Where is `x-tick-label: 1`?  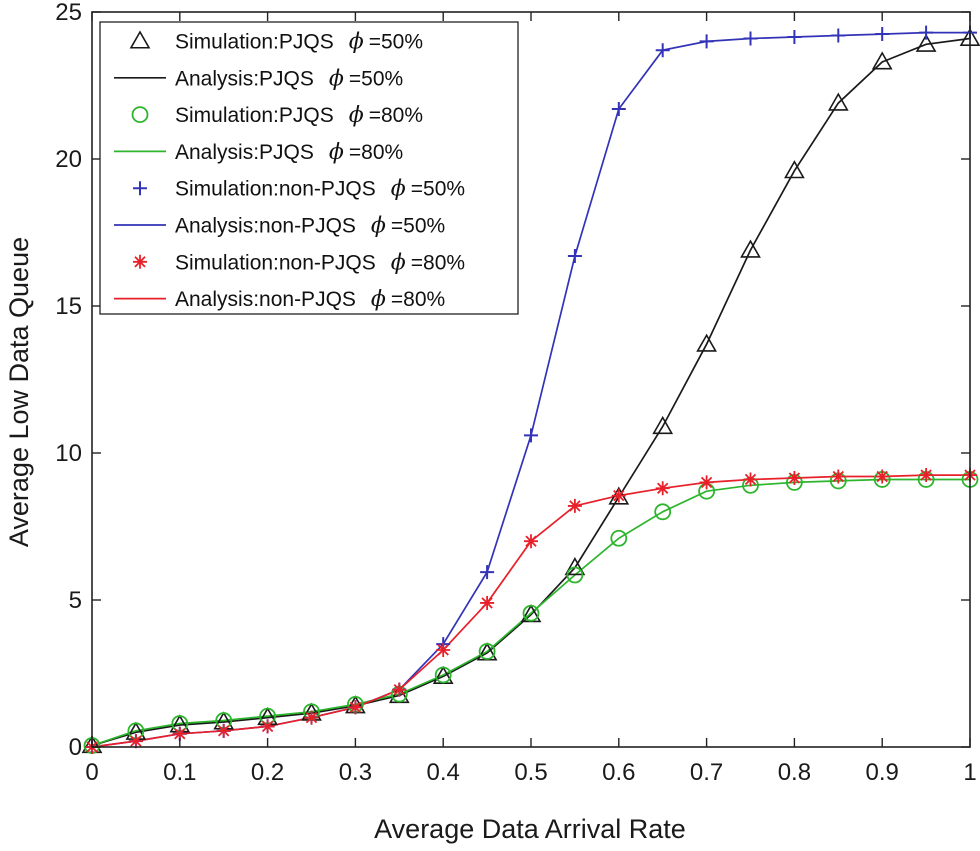
x-tick-label: 1 is located at coordinates (969, 772).